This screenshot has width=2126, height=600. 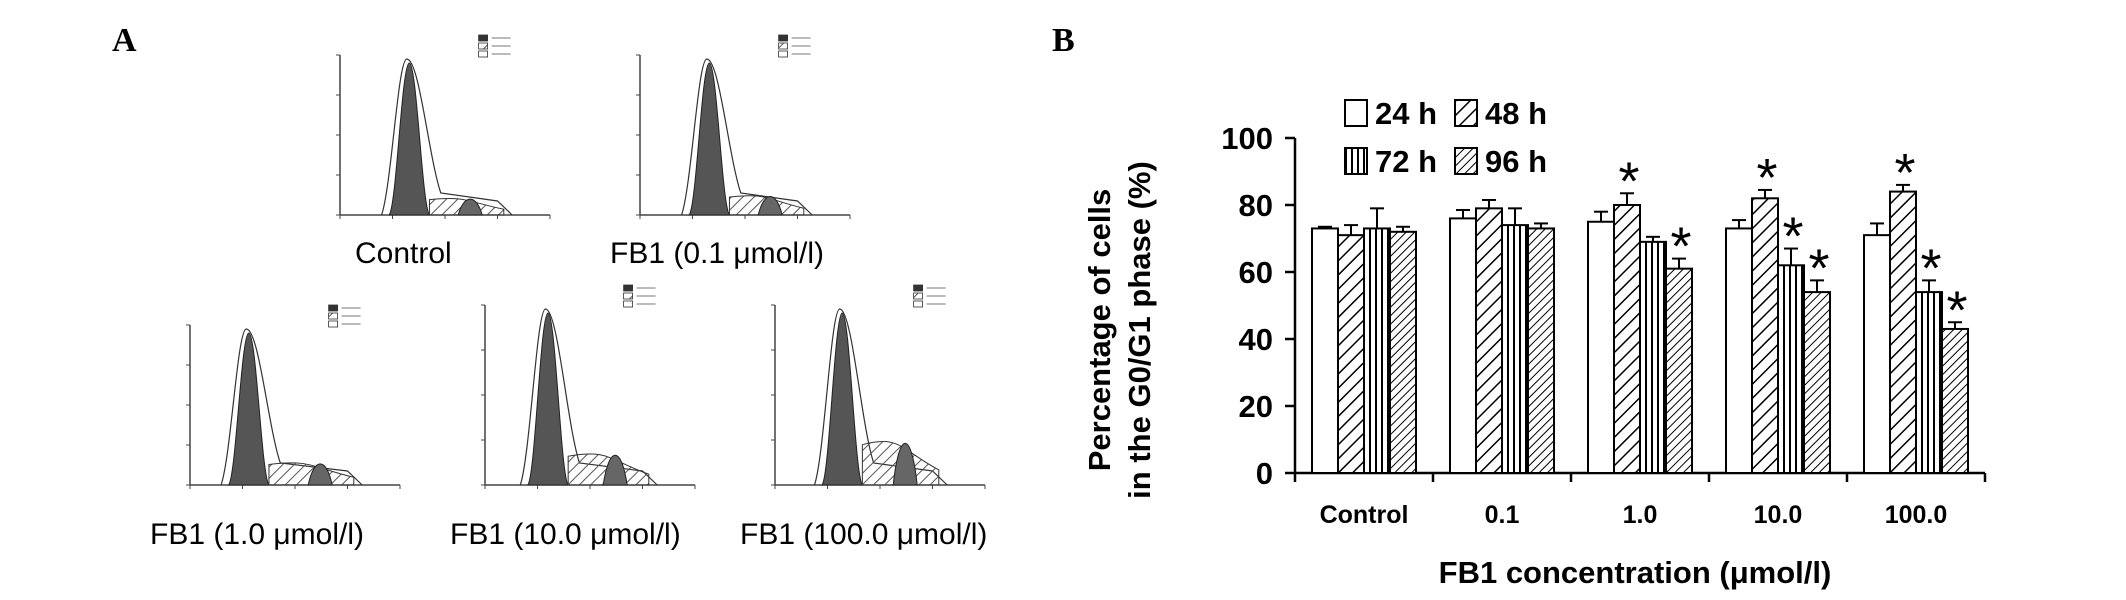 I want to click on x-tick-label: 0.1, so click(x=1502, y=515).